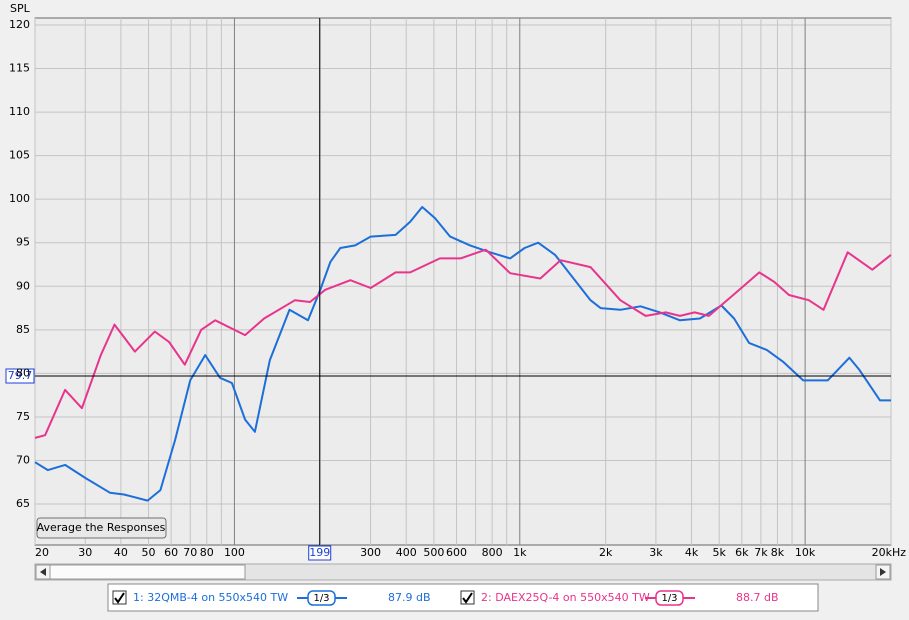 The image size is (909, 620). What do you see at coordinates (757, 597) in the screenshot?
I see `legend-level: 88.7 dB` at bounding box center [757, 597].